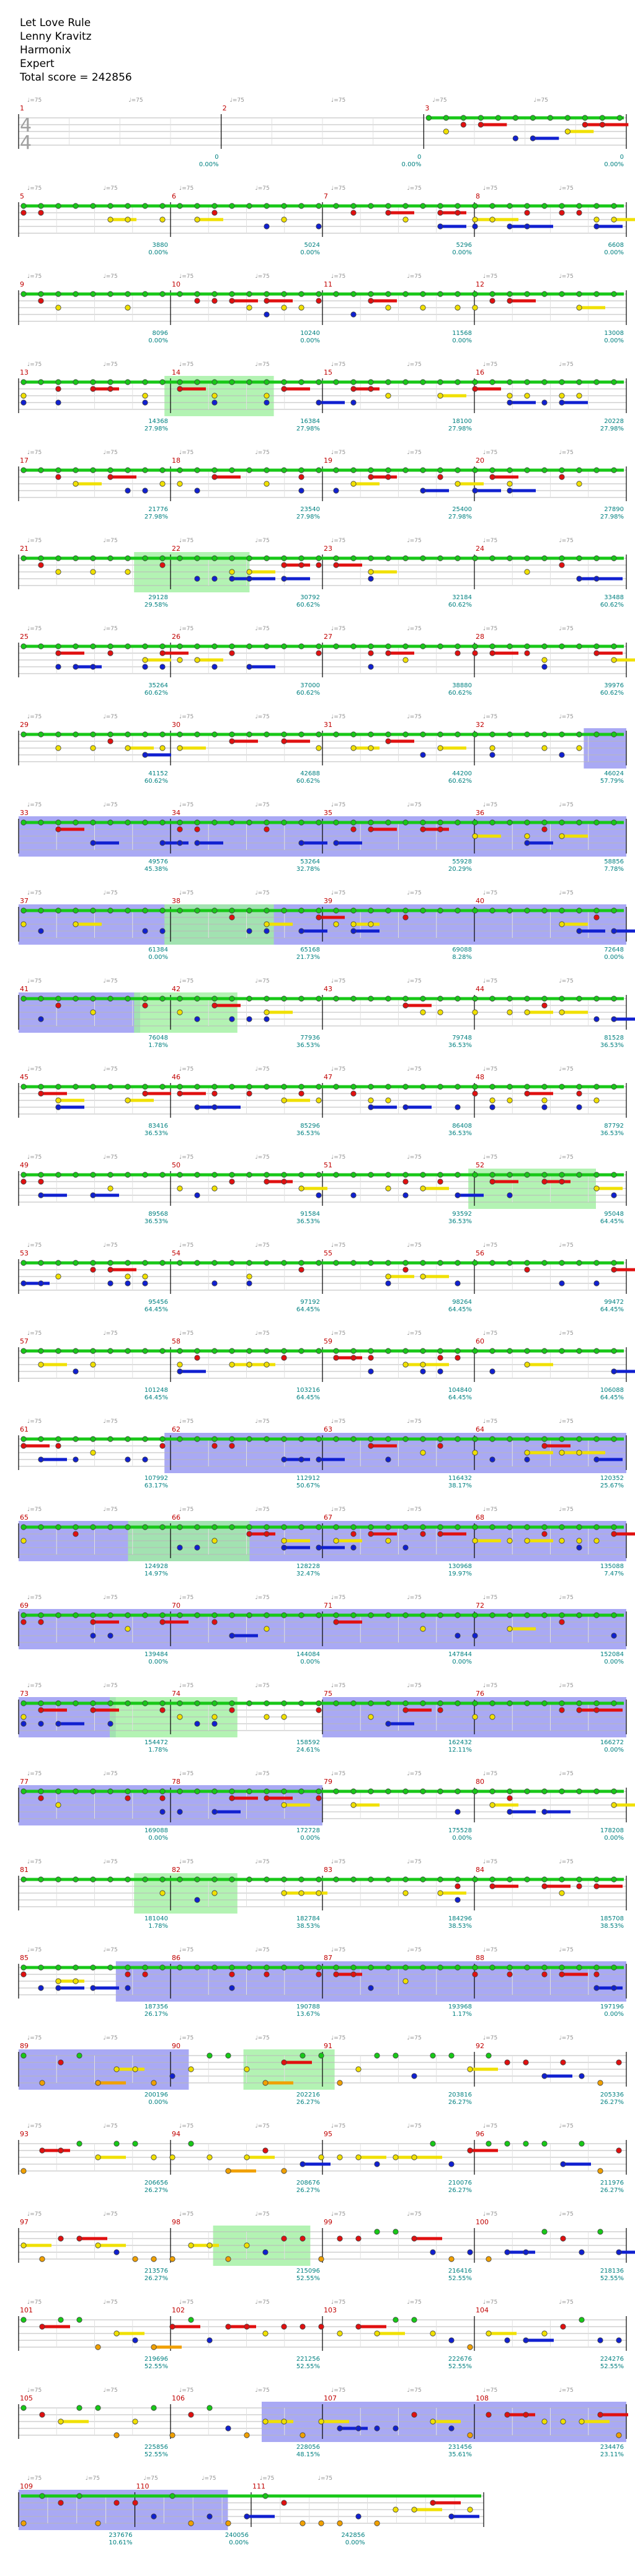 The image size is (635, 2576). What do you see at coordinates (612, 1310) in the screenshot?
I see `measure-percent: 64.45%` at bounding box center [612, 1310].